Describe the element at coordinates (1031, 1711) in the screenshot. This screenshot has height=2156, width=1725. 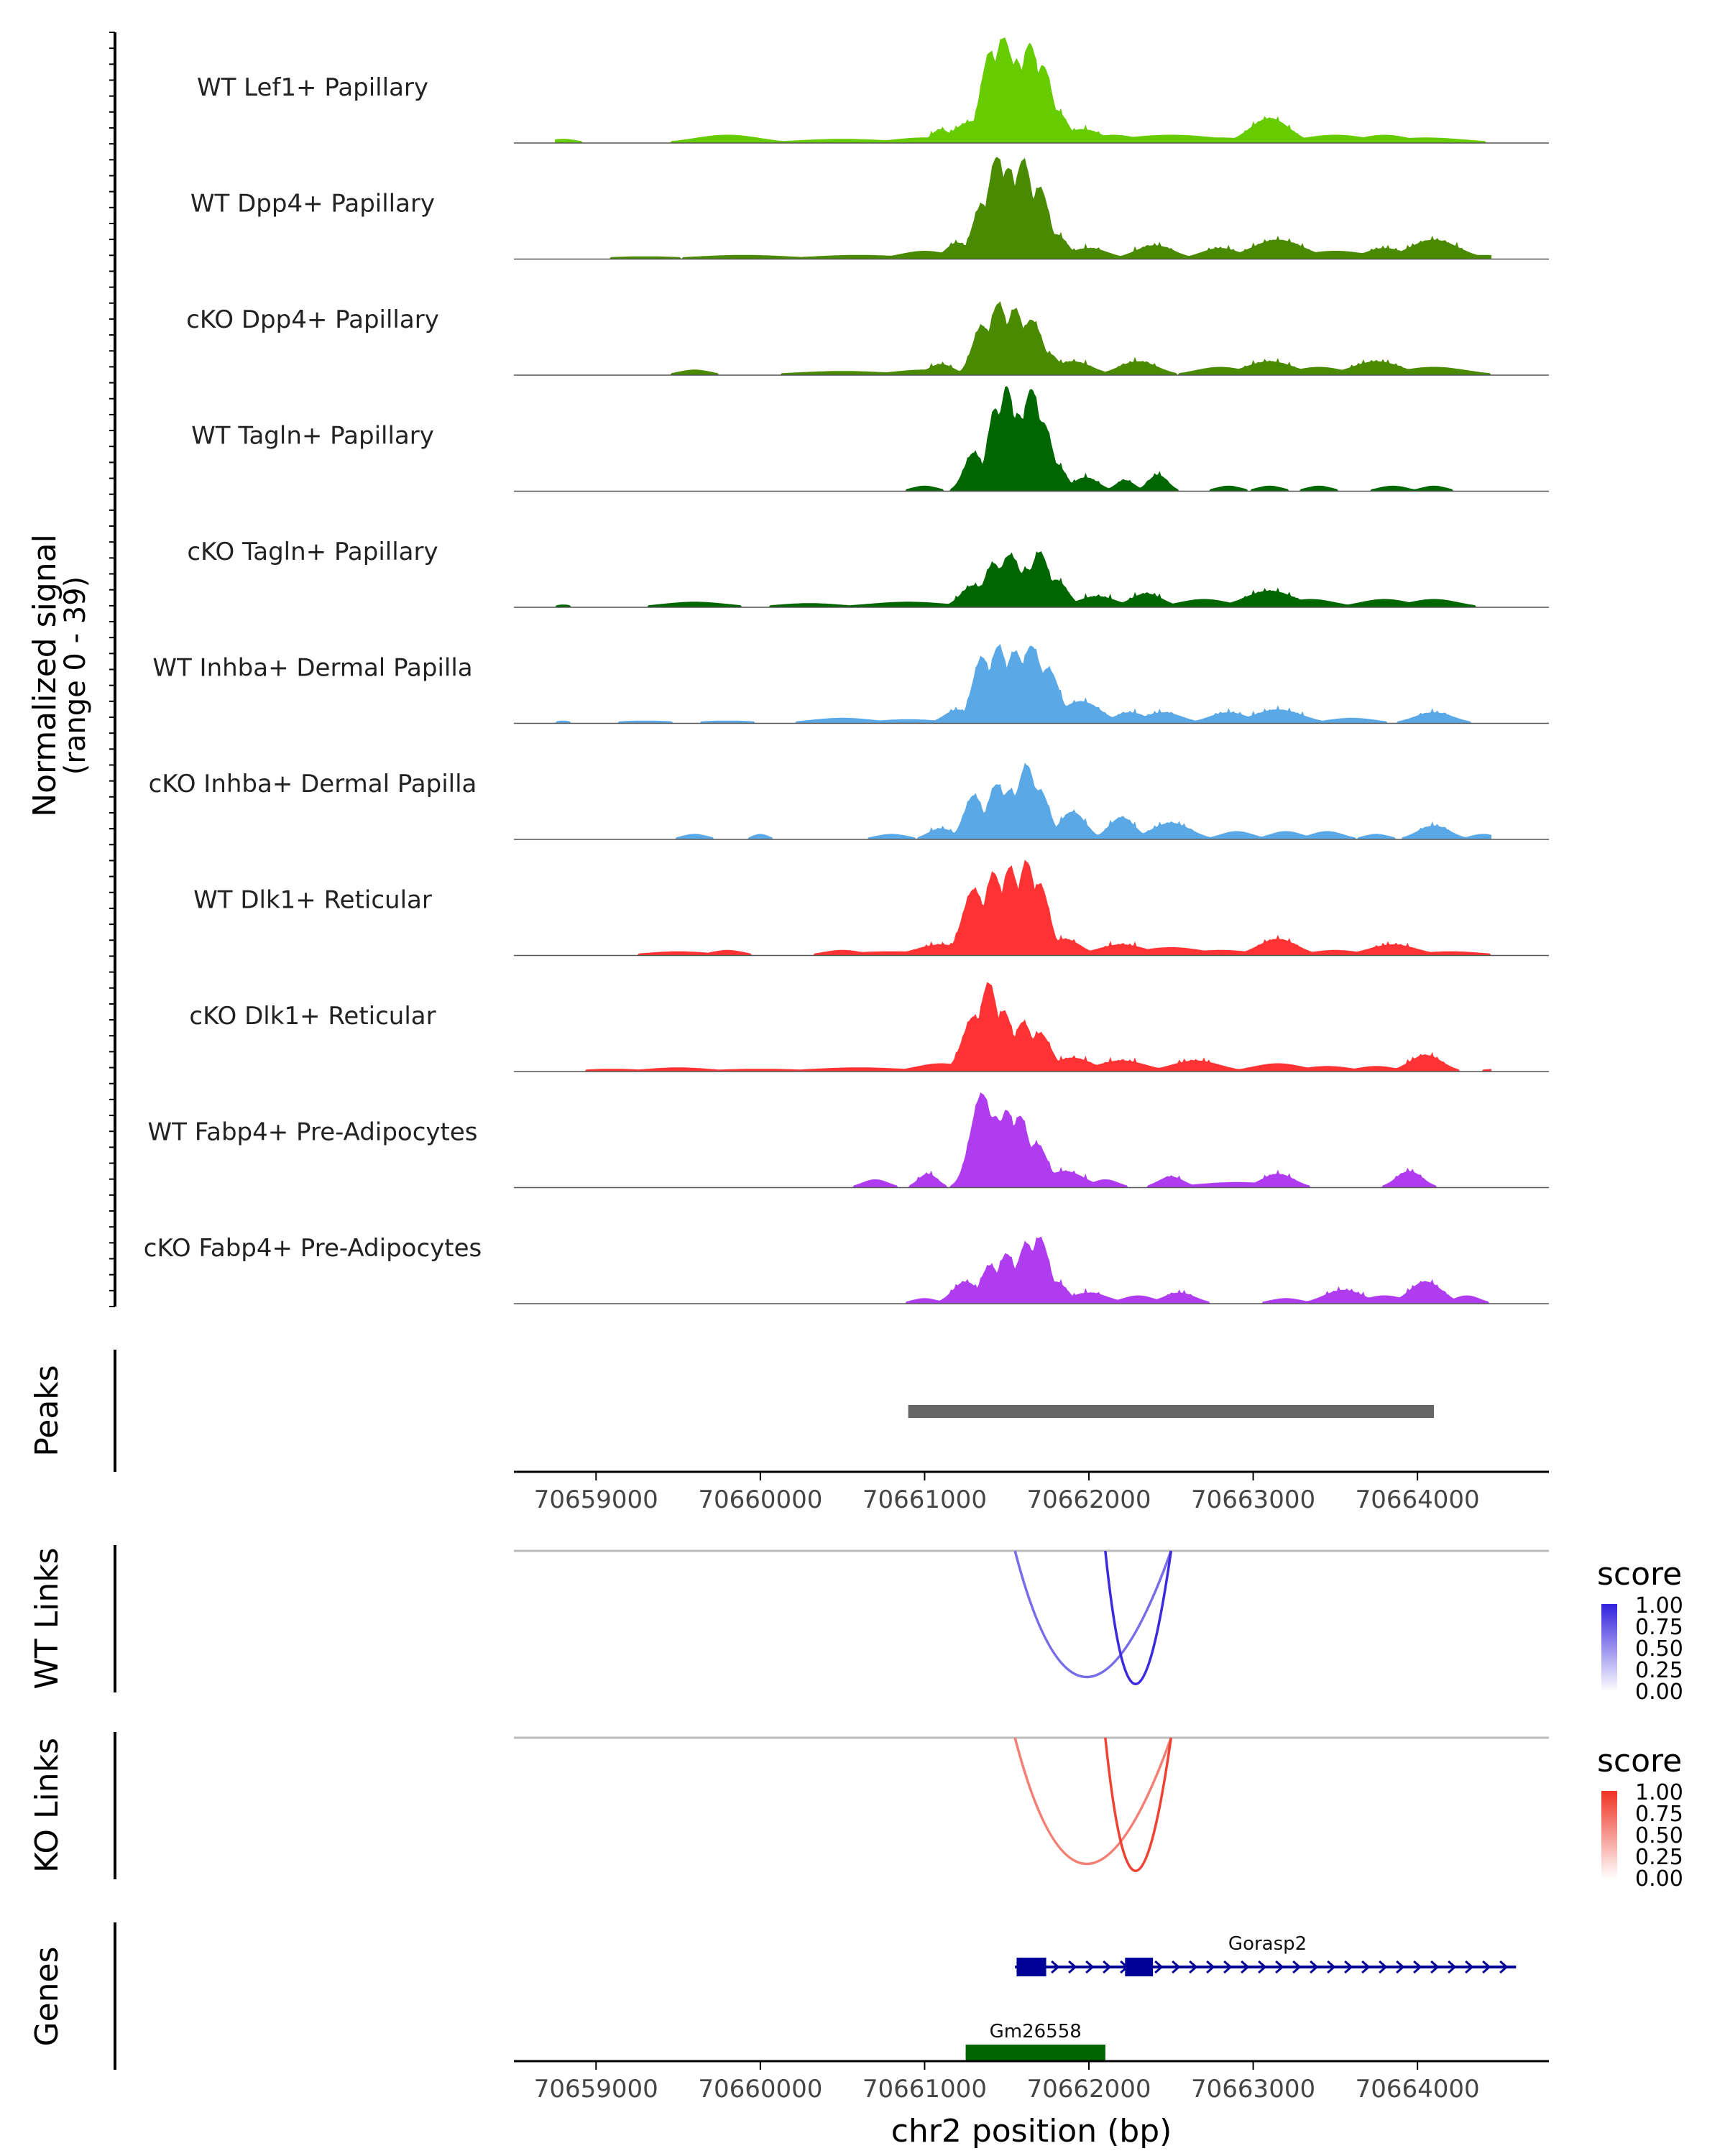
I see `links-tracks` at that location.